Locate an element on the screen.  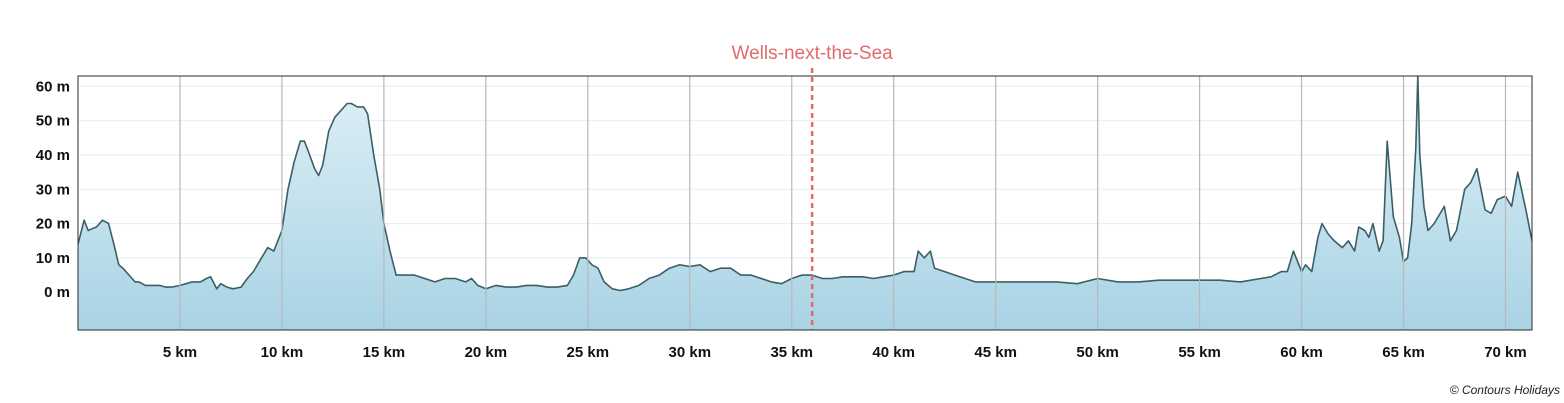
x-tick-label: 15 km is located at coordinates (384, 352).